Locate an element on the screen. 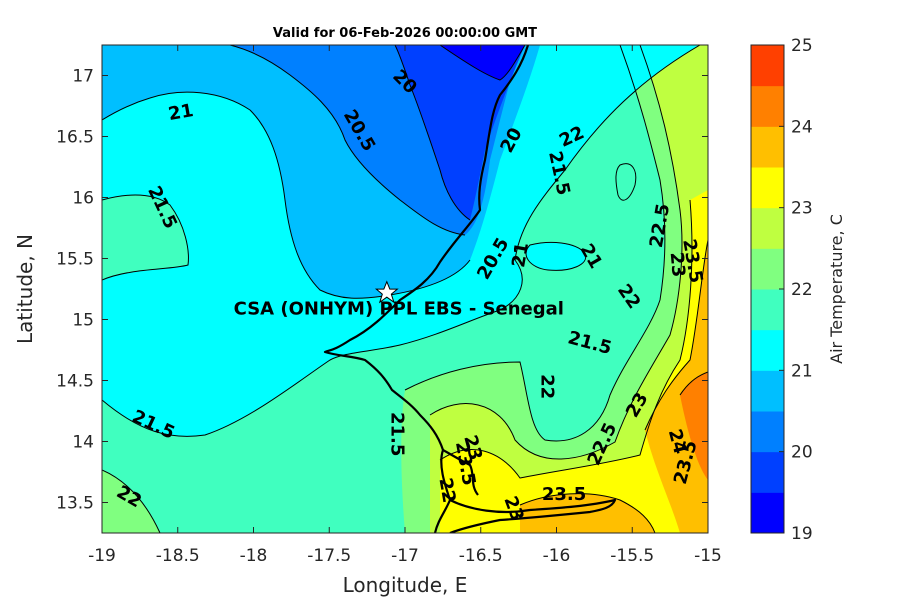 This screenshot has width=900, height=600. y-tick-label: 16.5 is located at coordinates (75, 138).